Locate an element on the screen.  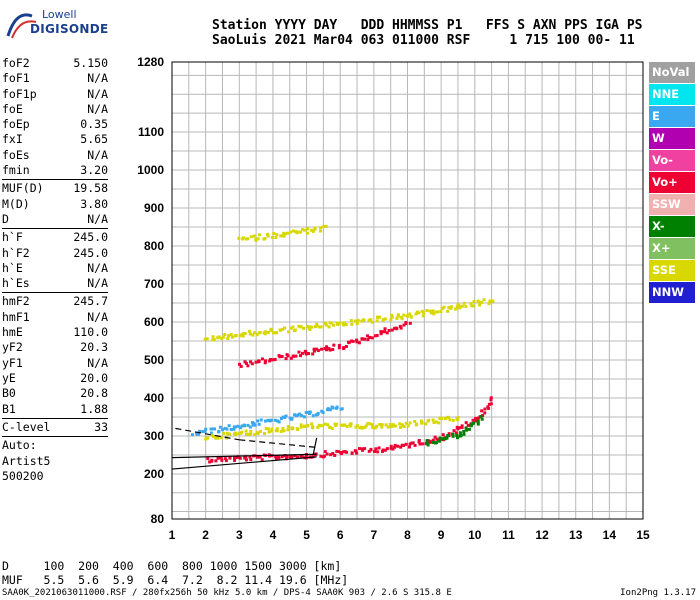
param-value: 20.0 is located at coordinates (94, 377).